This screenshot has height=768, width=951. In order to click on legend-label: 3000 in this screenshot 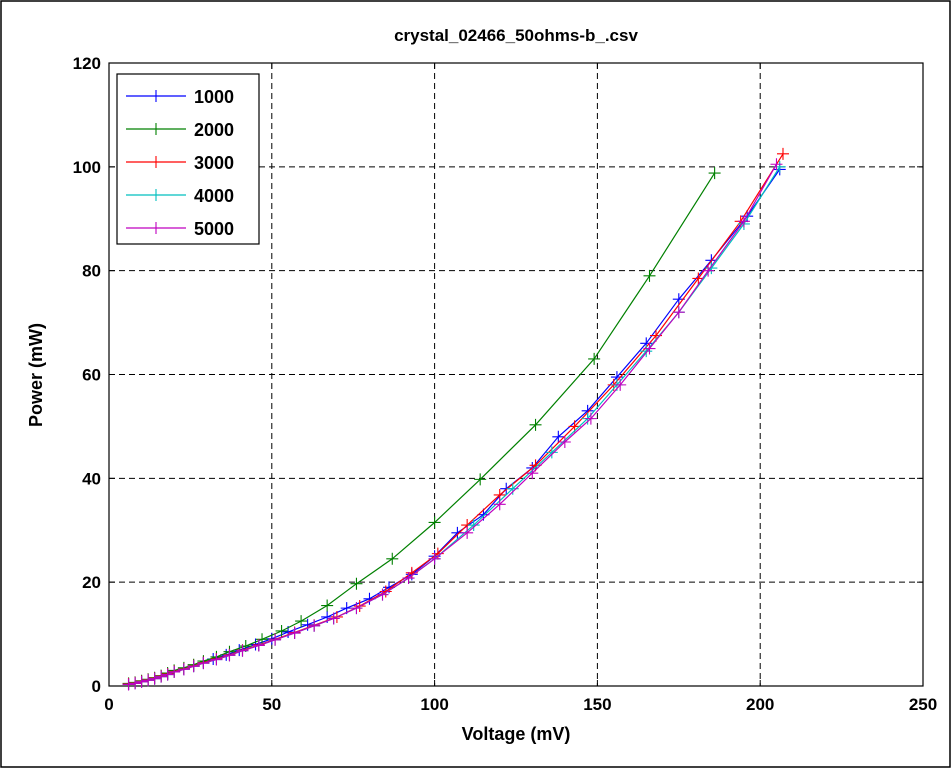, I will do `click(214, 163)`.